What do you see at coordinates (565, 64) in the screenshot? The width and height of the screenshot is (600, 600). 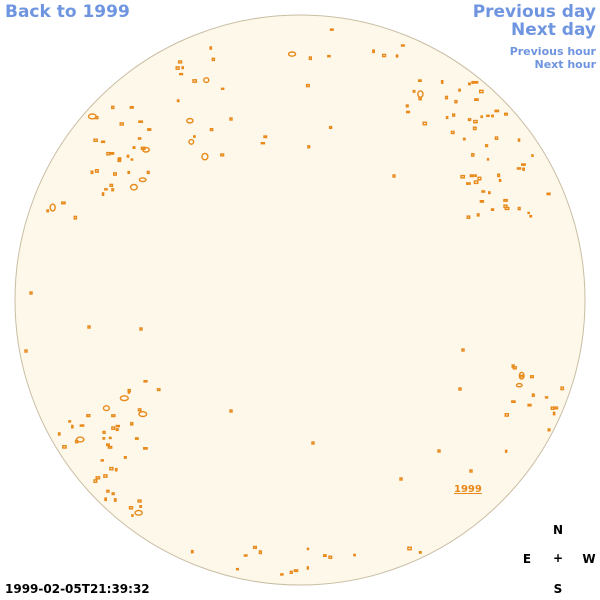 I see `next-hour-link: Next hour` at bounding box center [565, 64].